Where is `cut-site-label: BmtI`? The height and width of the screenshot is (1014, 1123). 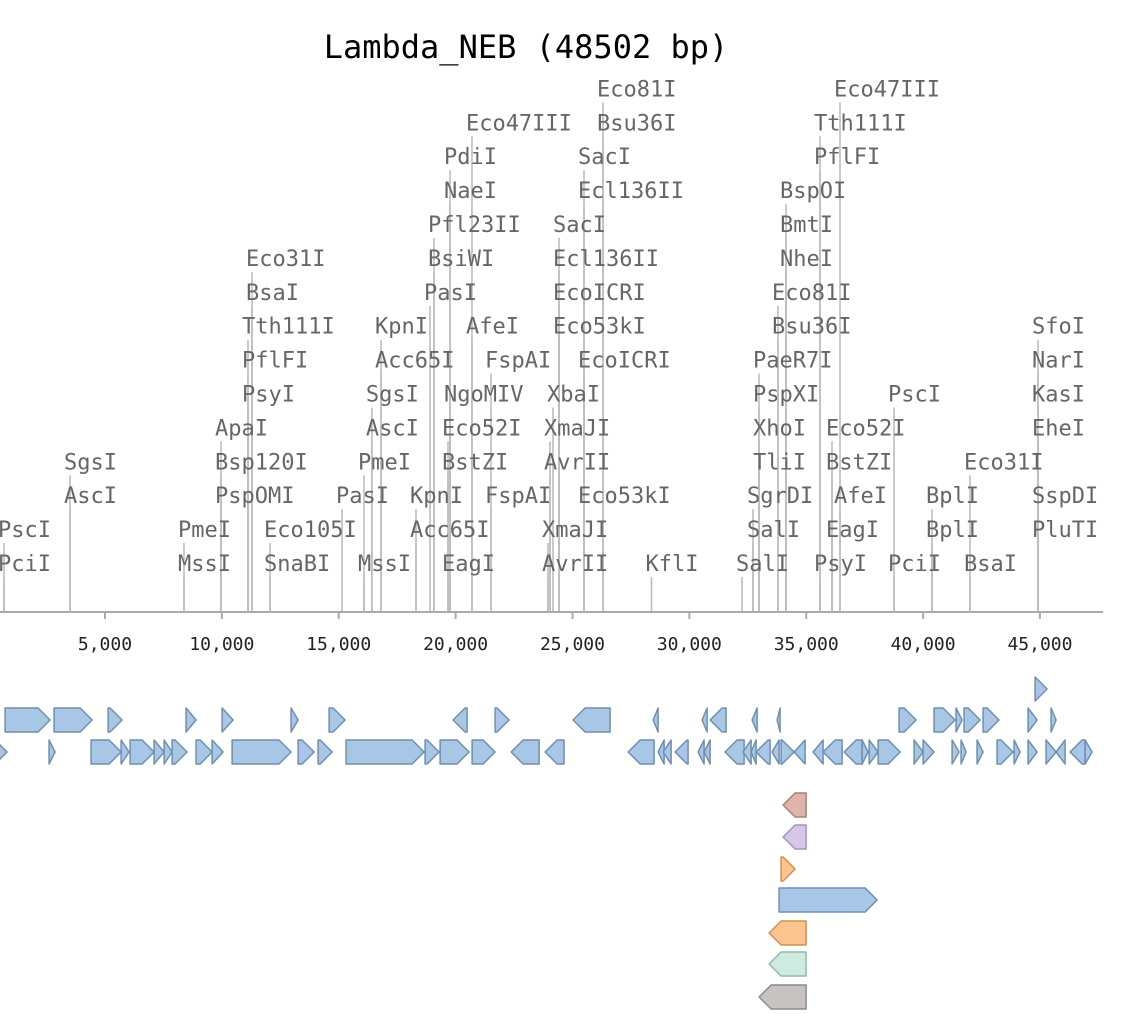
cut-site-label: BmtI is located at coordinates (806, 225).